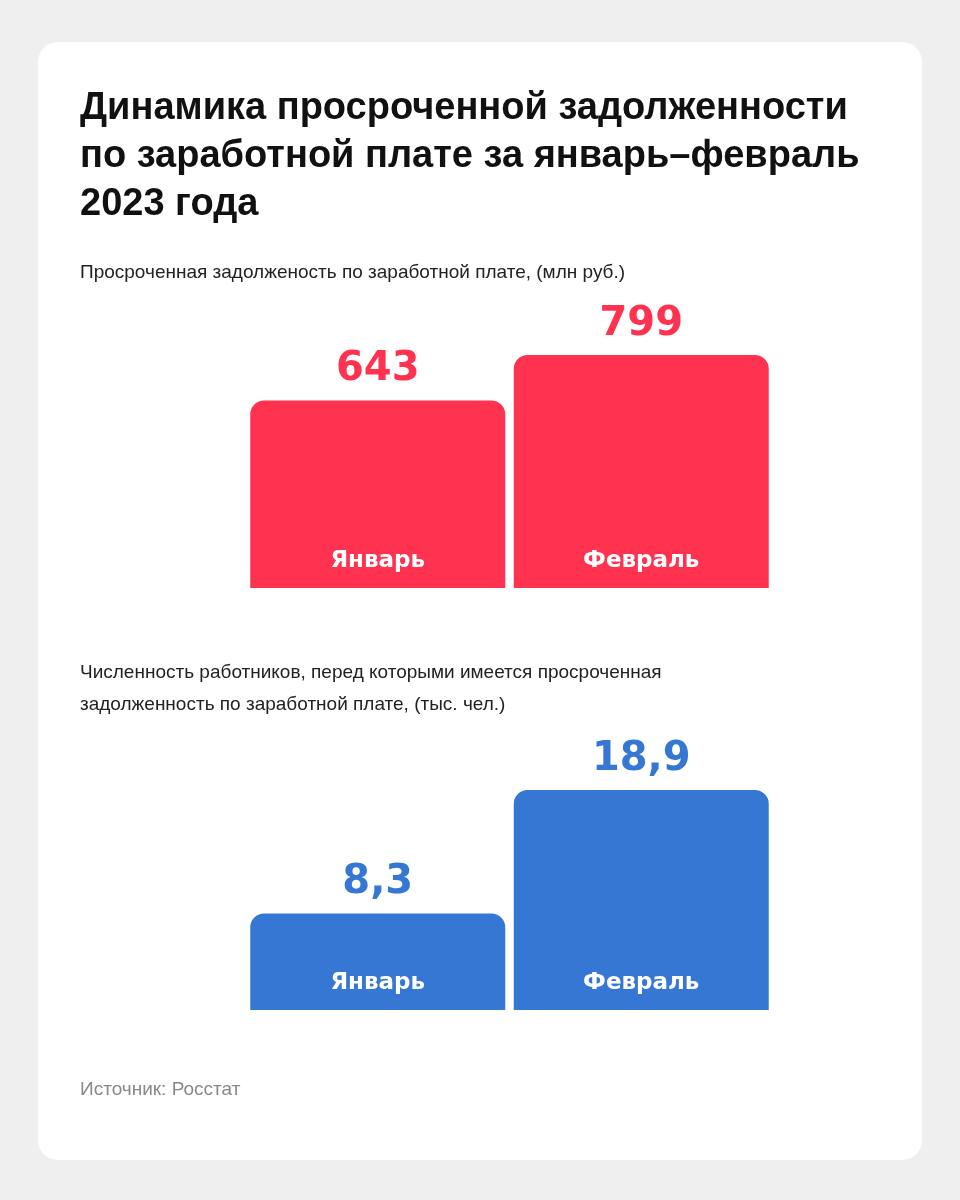  I want to click on data-label: 18,9, so click(641, 756).